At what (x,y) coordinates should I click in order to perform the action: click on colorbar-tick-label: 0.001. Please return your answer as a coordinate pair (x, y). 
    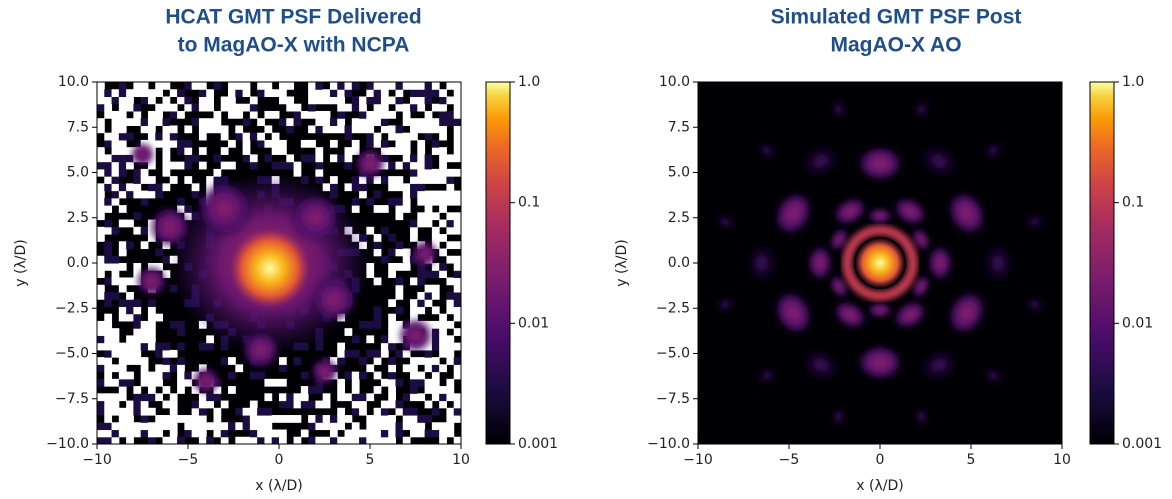
    Looking at the image, I should click on (1142, 444).